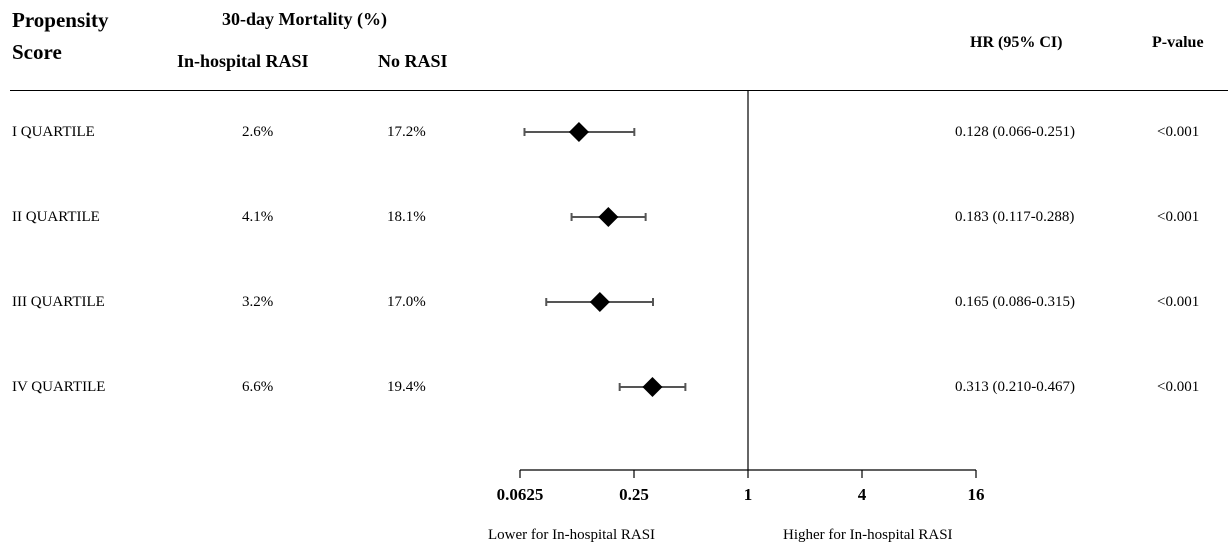 The height and width of the screenshot is (550, 1228). Describe the element at coordinates (1016, 42) in the screenshot. I see `header-hr: HR (95% CI)` at that location.